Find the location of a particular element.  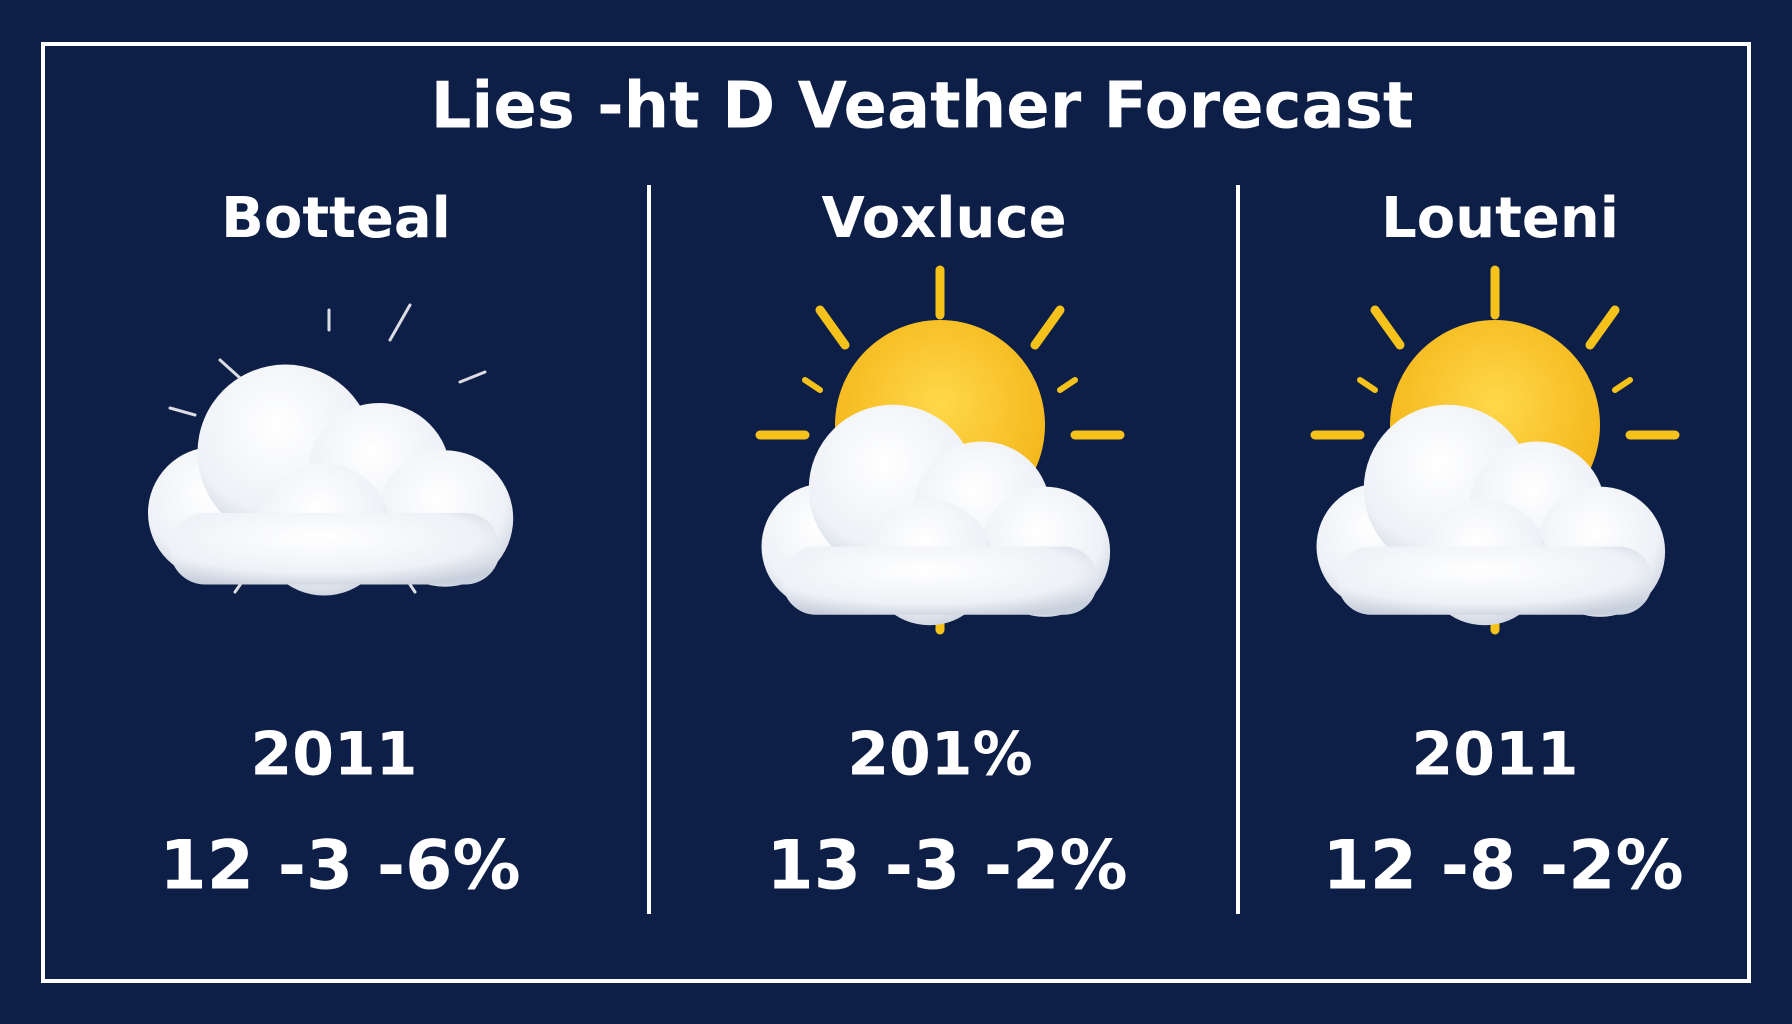

city-name: Botteal is located at coordinates (336, 218).